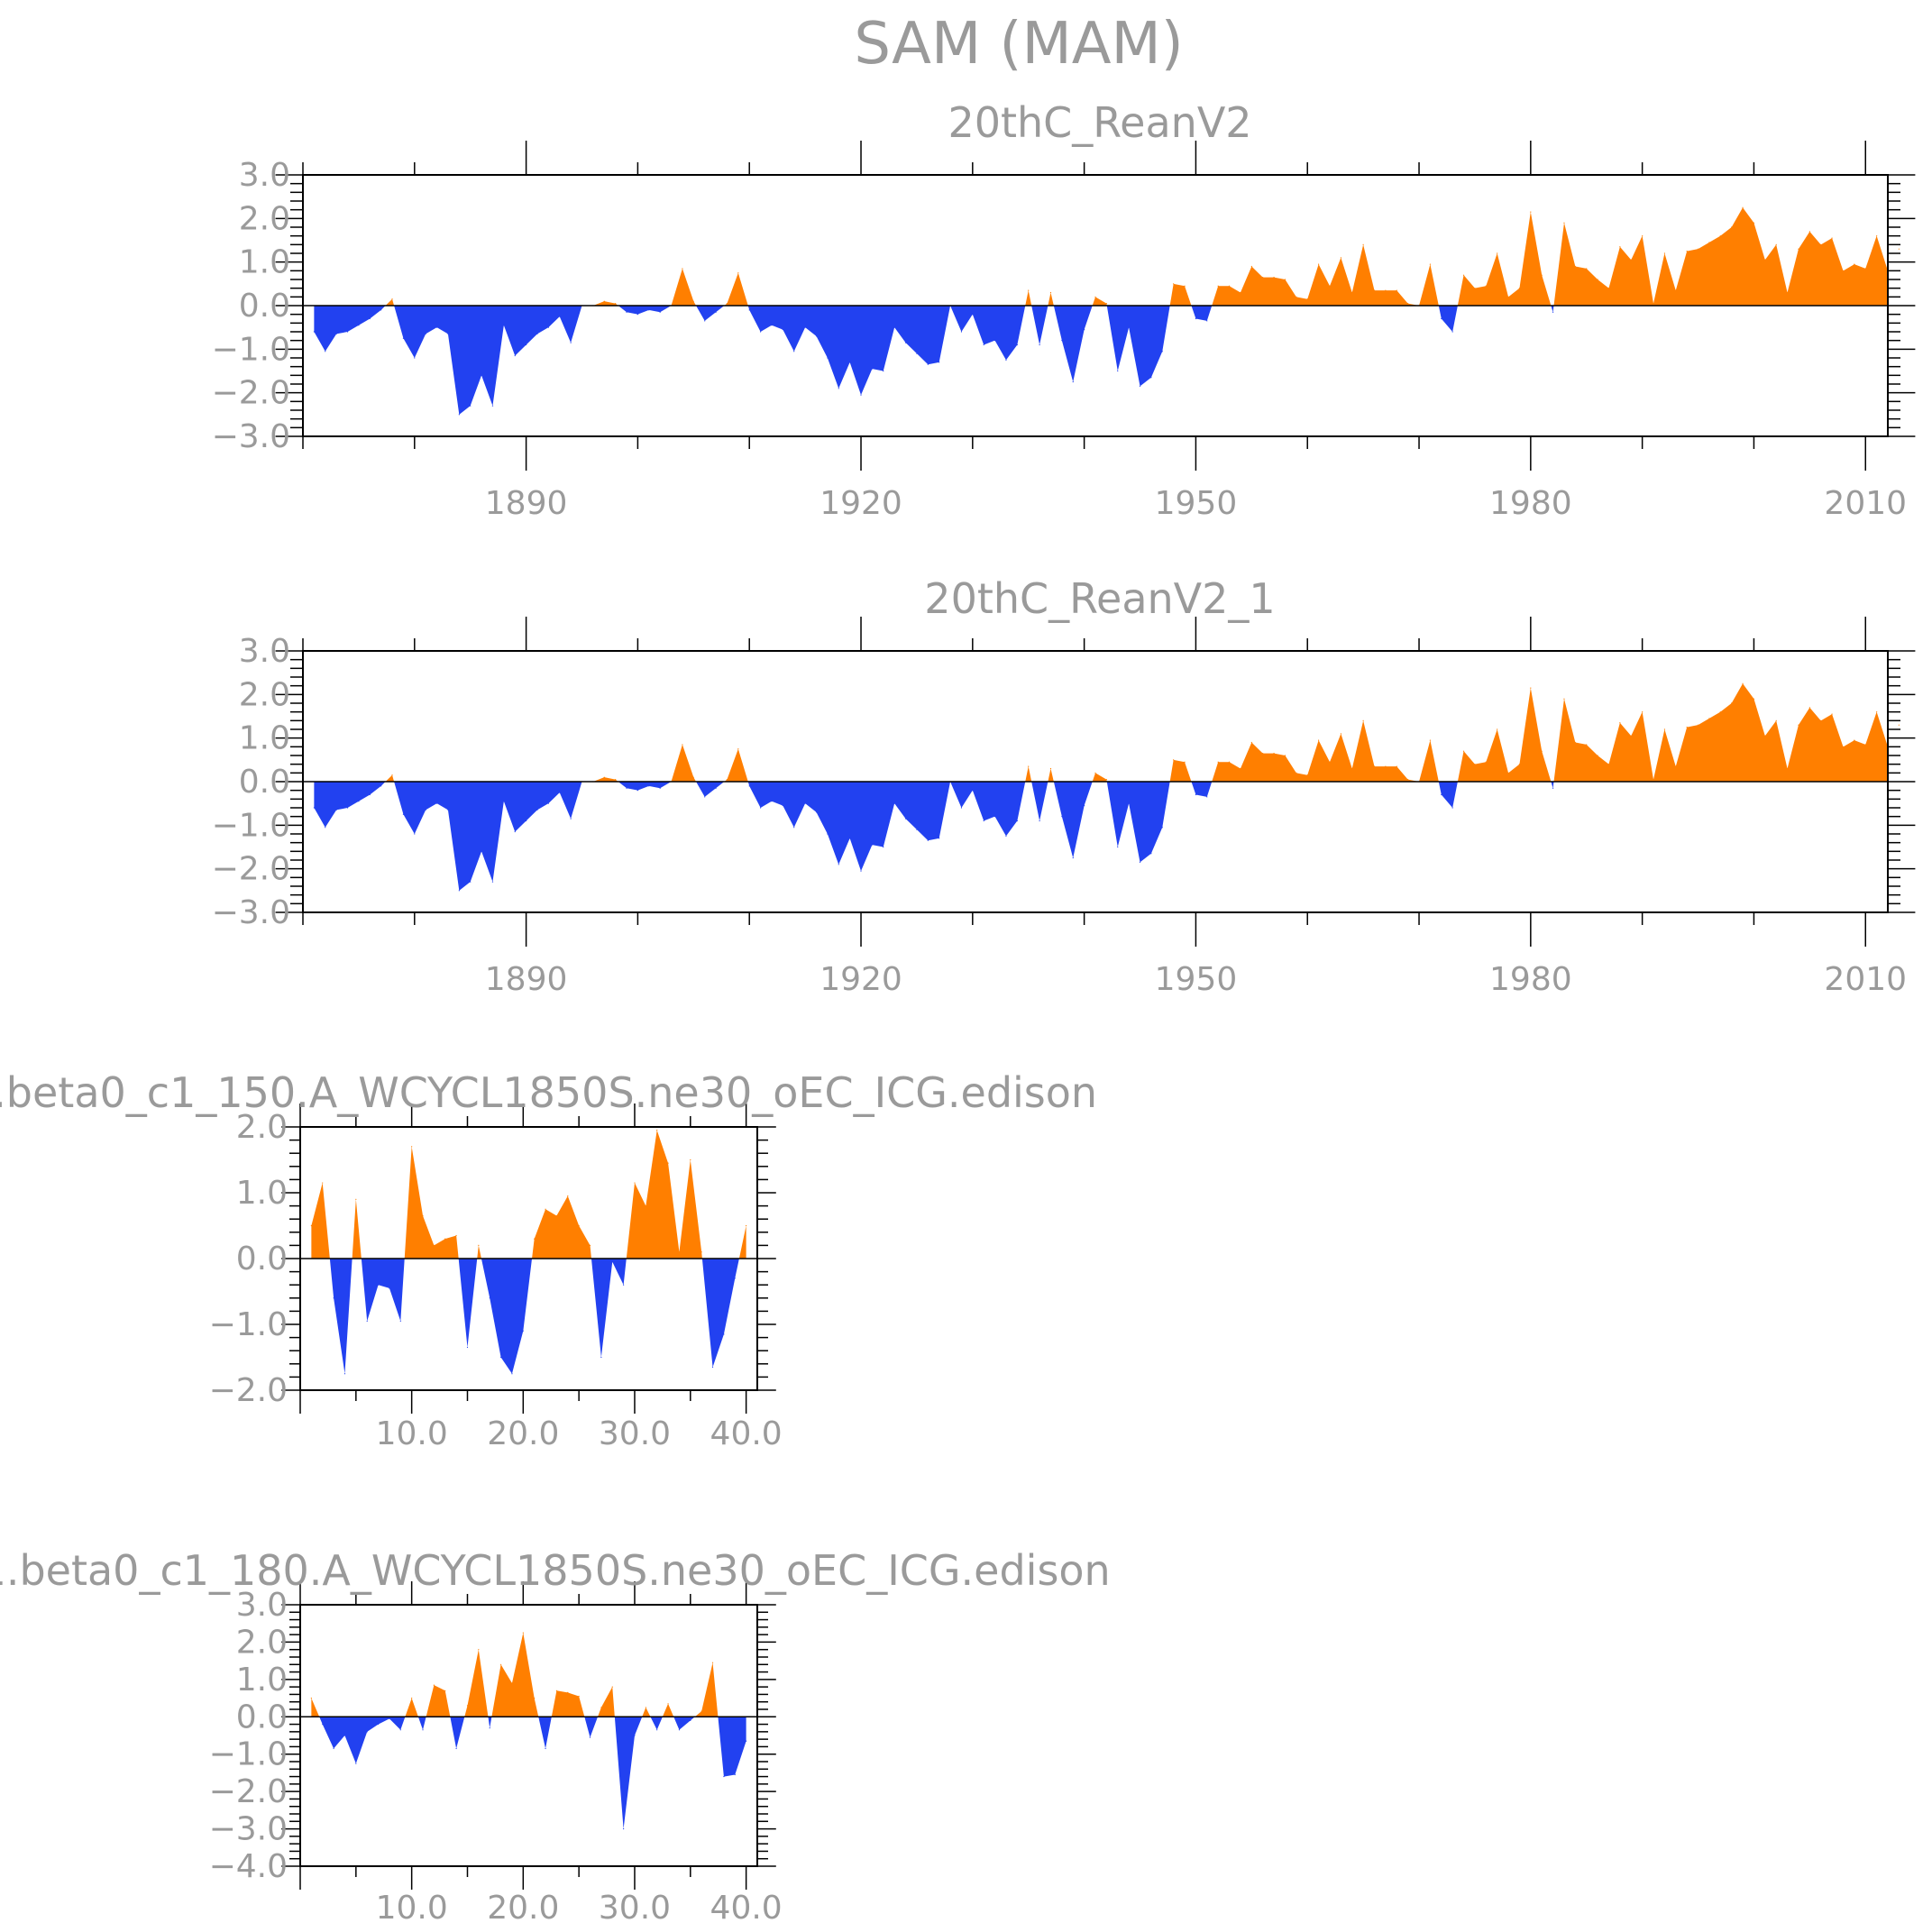  Describe the element at coordinates (528, 1316) in the screenshot. I see `series-negative-area` at that location.